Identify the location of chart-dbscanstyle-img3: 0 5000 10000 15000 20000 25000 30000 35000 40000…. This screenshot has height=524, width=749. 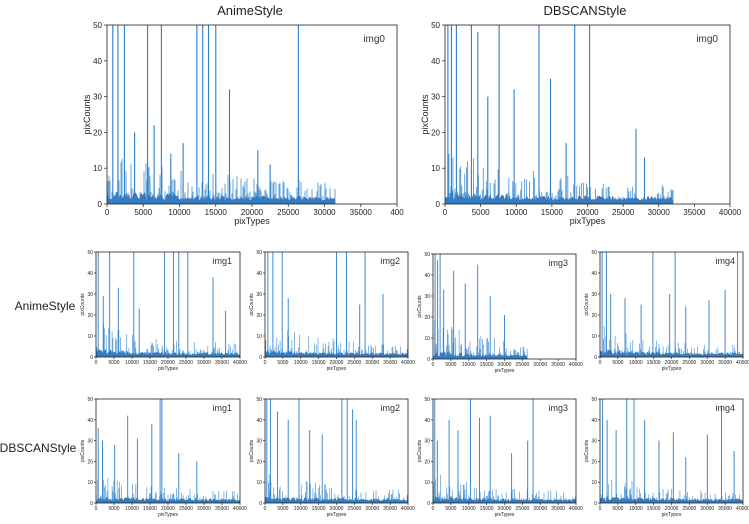
(500, 457).